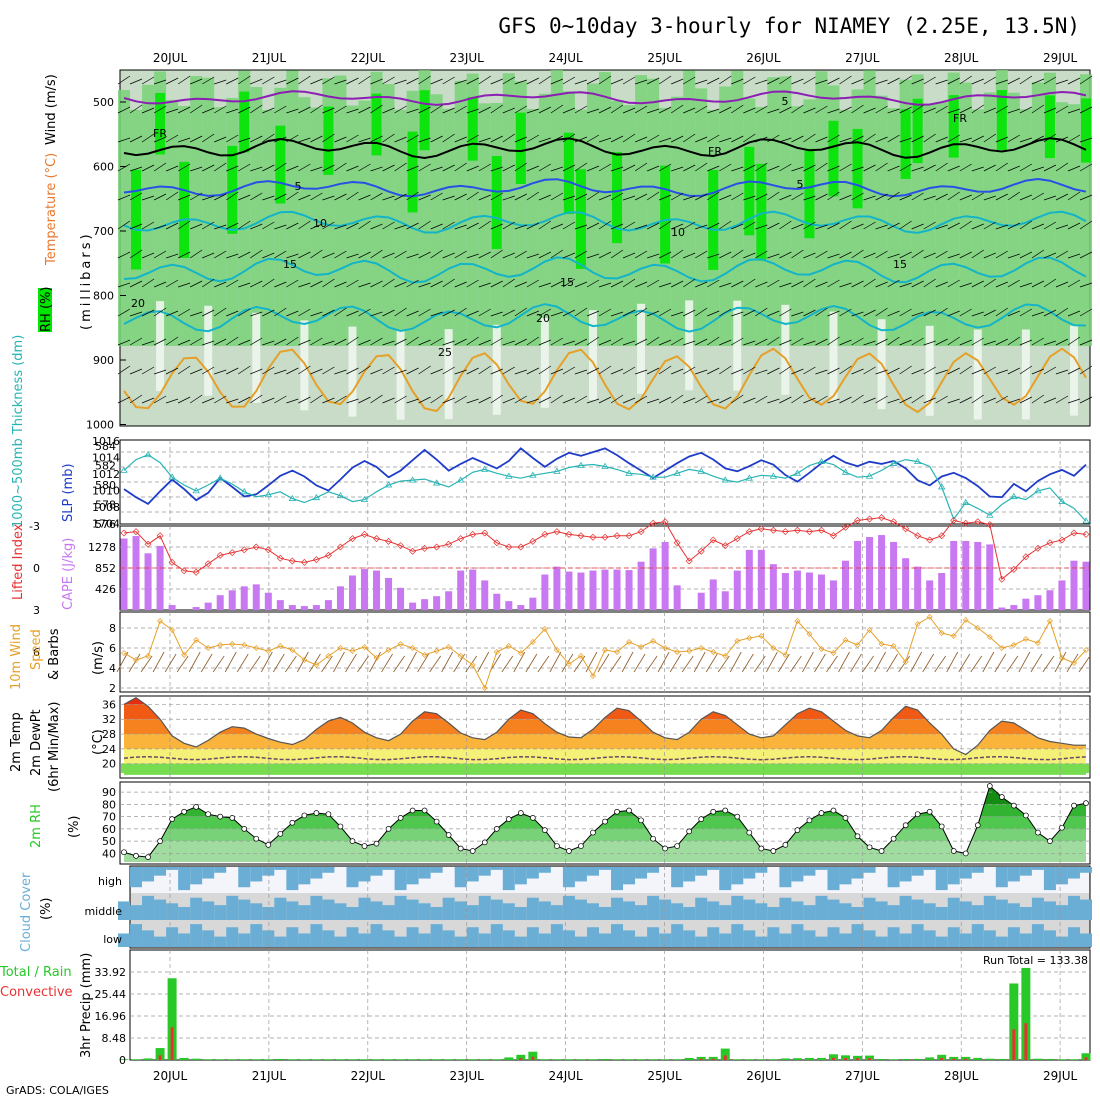 The image size is (1100, 1100). I want to click on rh-high-patch, so click(376, 124).